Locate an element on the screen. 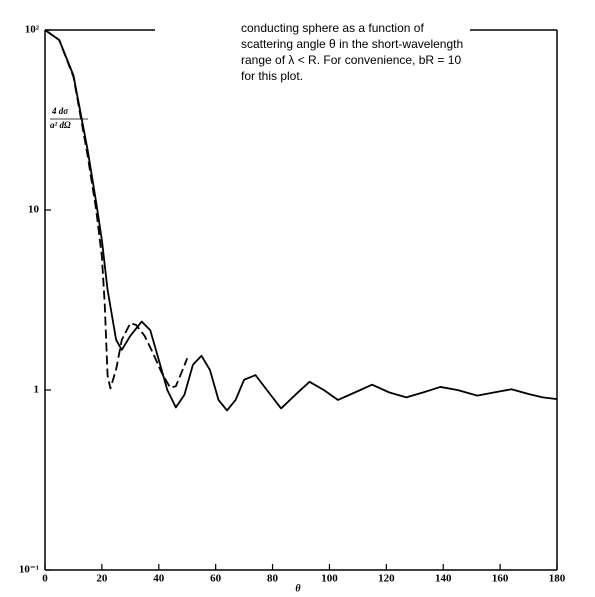  x-axis-label: θ is located at coordinates (298, 588).